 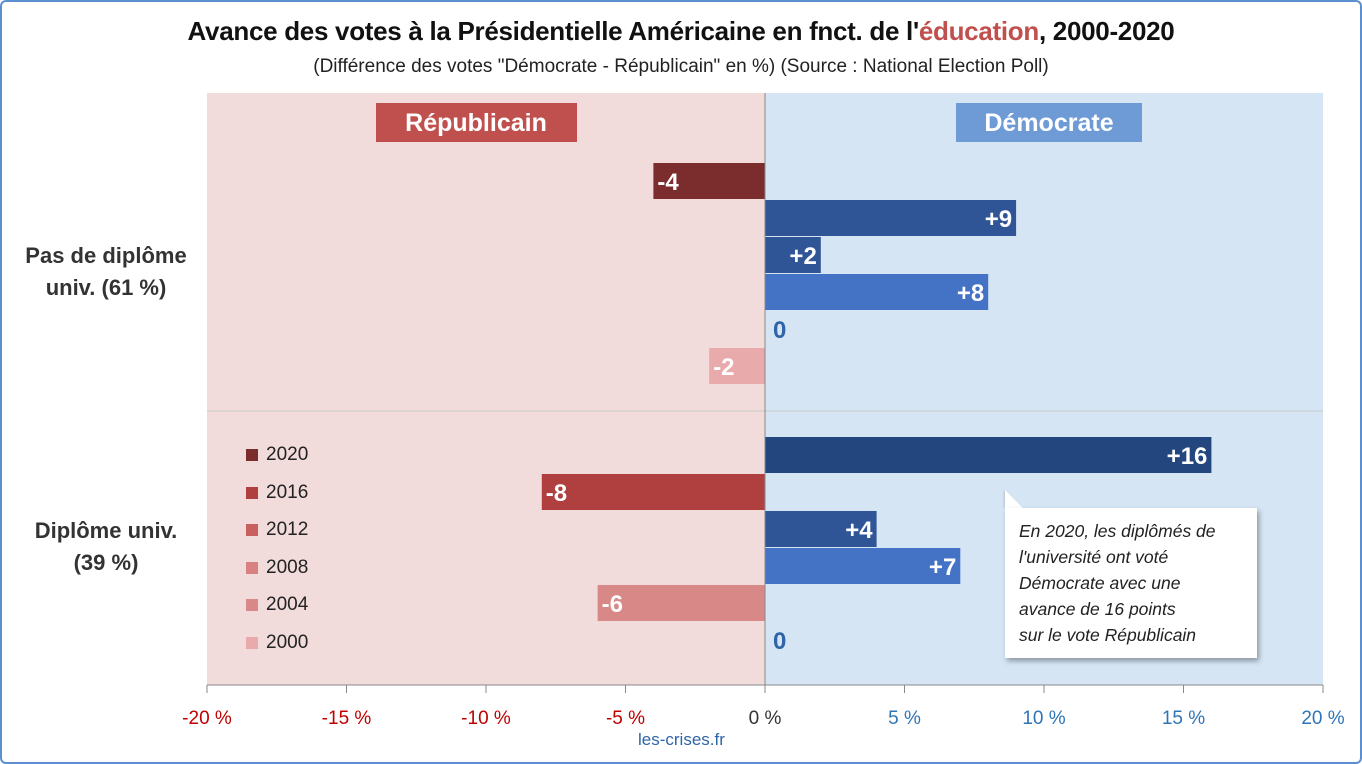 What do you see at coordinates (1014, 499) in the screenshot?
I see `annotation-pointer` at bounding box center [1014, 499].